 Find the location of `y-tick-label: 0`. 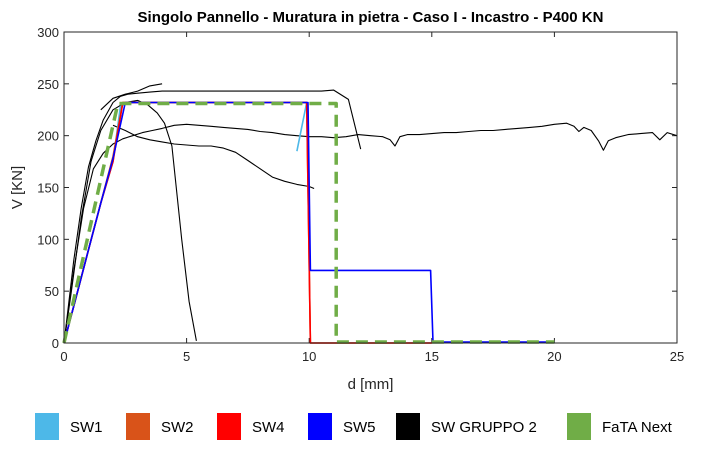

y-tick-label: 0 is located at coordinates (55, 343).